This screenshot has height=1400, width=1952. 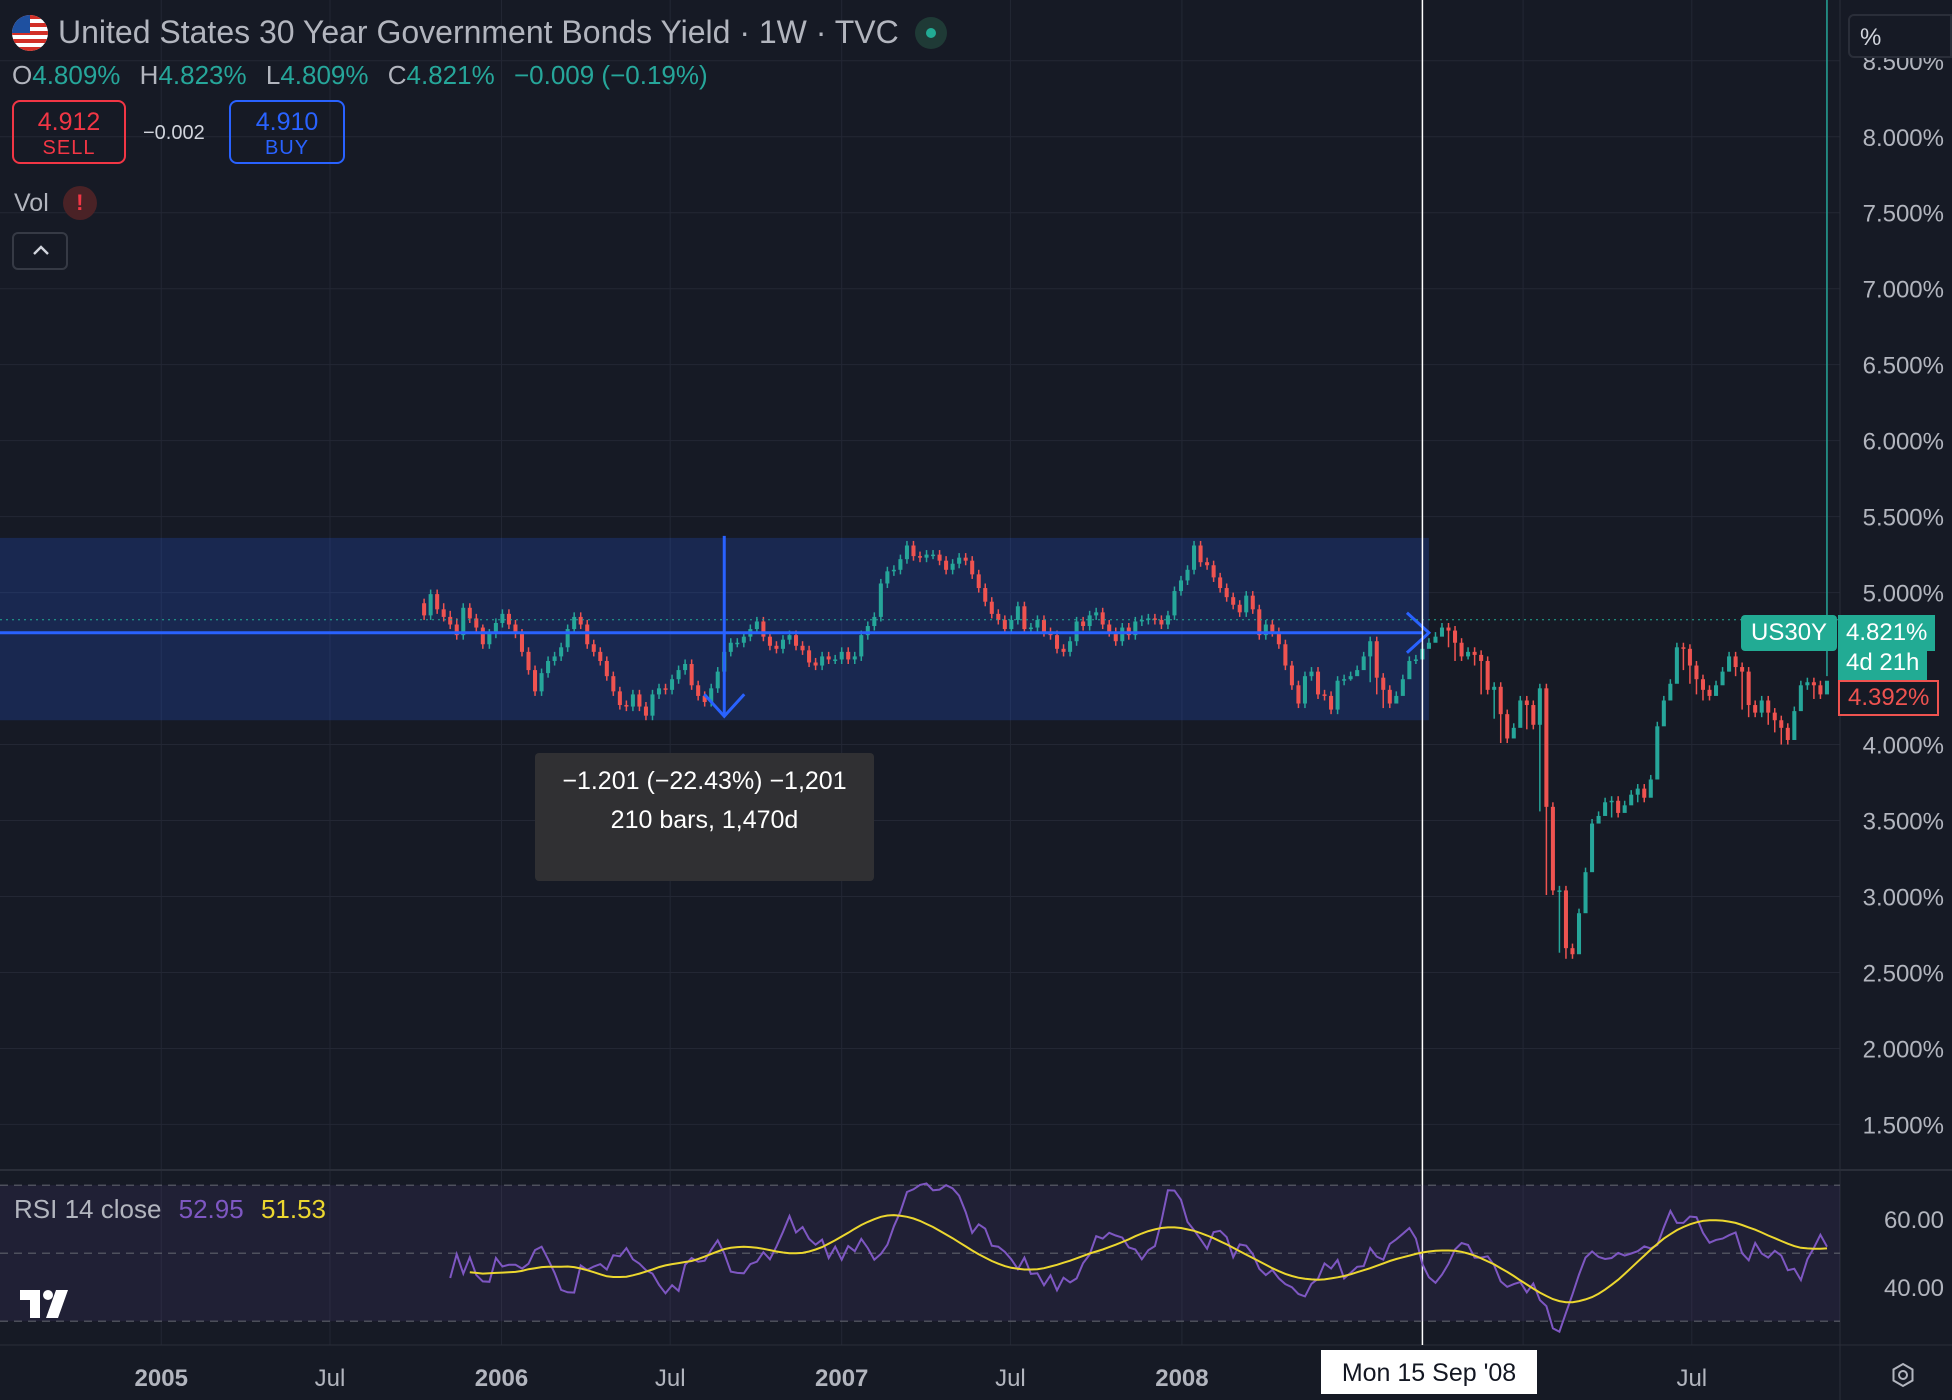 What do you see at coordinates (1903, 1125) in the screenshot?
I see `price-axis-label: 1.500%` at bounding box center [1903, 1125].